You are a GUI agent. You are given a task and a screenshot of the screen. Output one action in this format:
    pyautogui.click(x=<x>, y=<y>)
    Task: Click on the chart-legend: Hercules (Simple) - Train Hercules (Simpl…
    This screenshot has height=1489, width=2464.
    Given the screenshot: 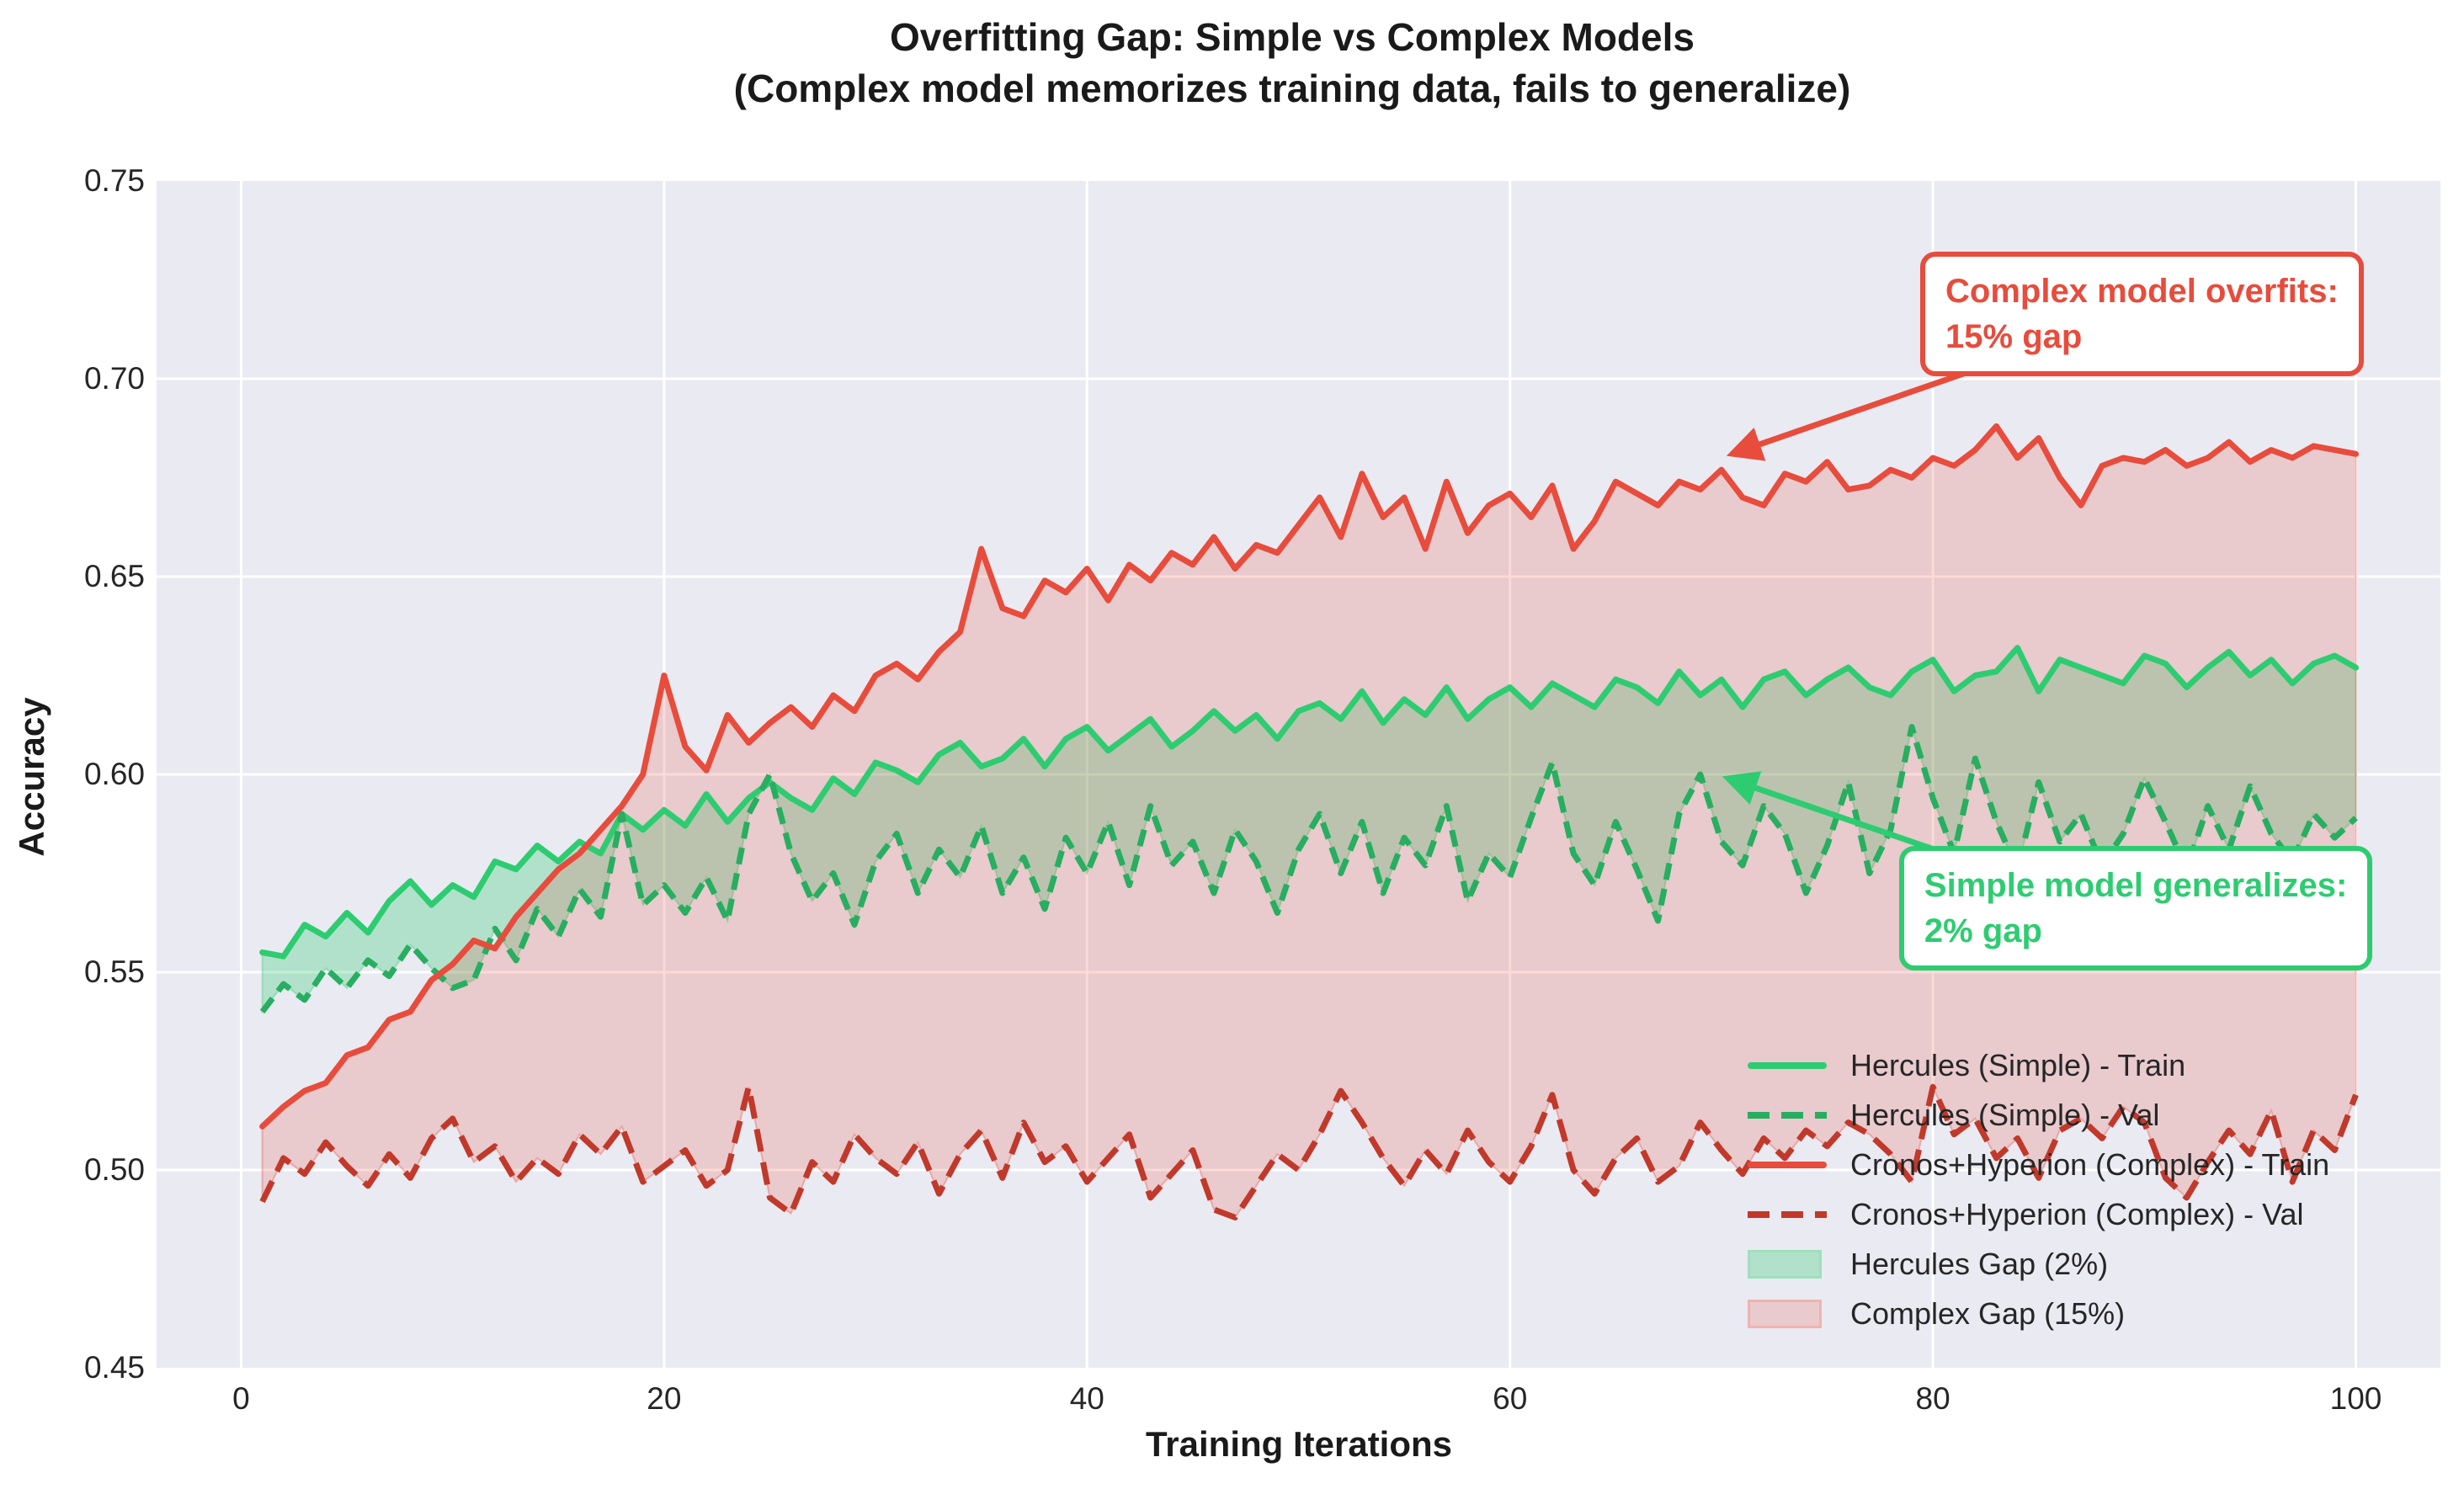 What is the action you would take?
    pyautogui.click(x=2038, y=1189)
    